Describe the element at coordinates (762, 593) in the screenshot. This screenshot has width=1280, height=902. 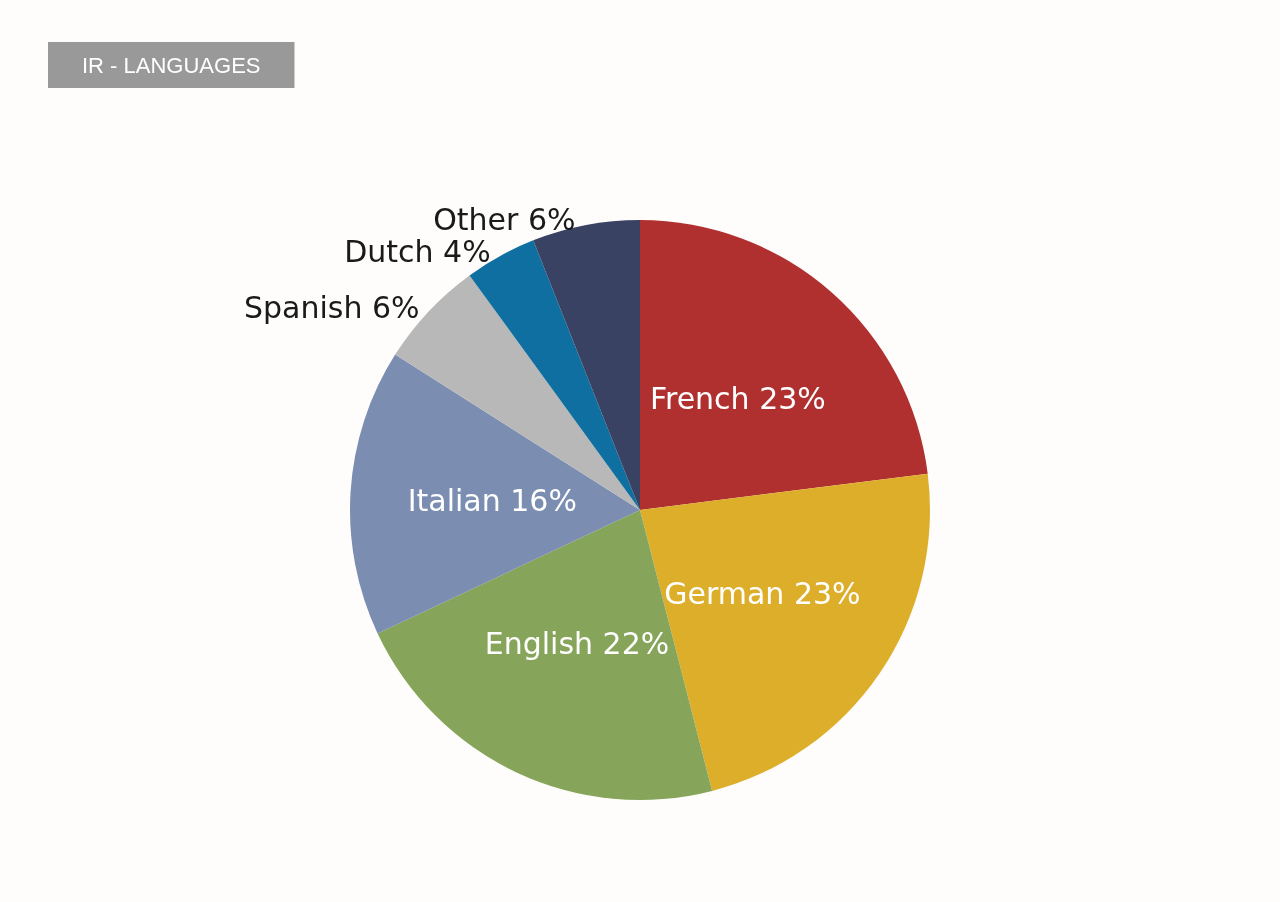
I see `slice-label: German 23%` at that location.